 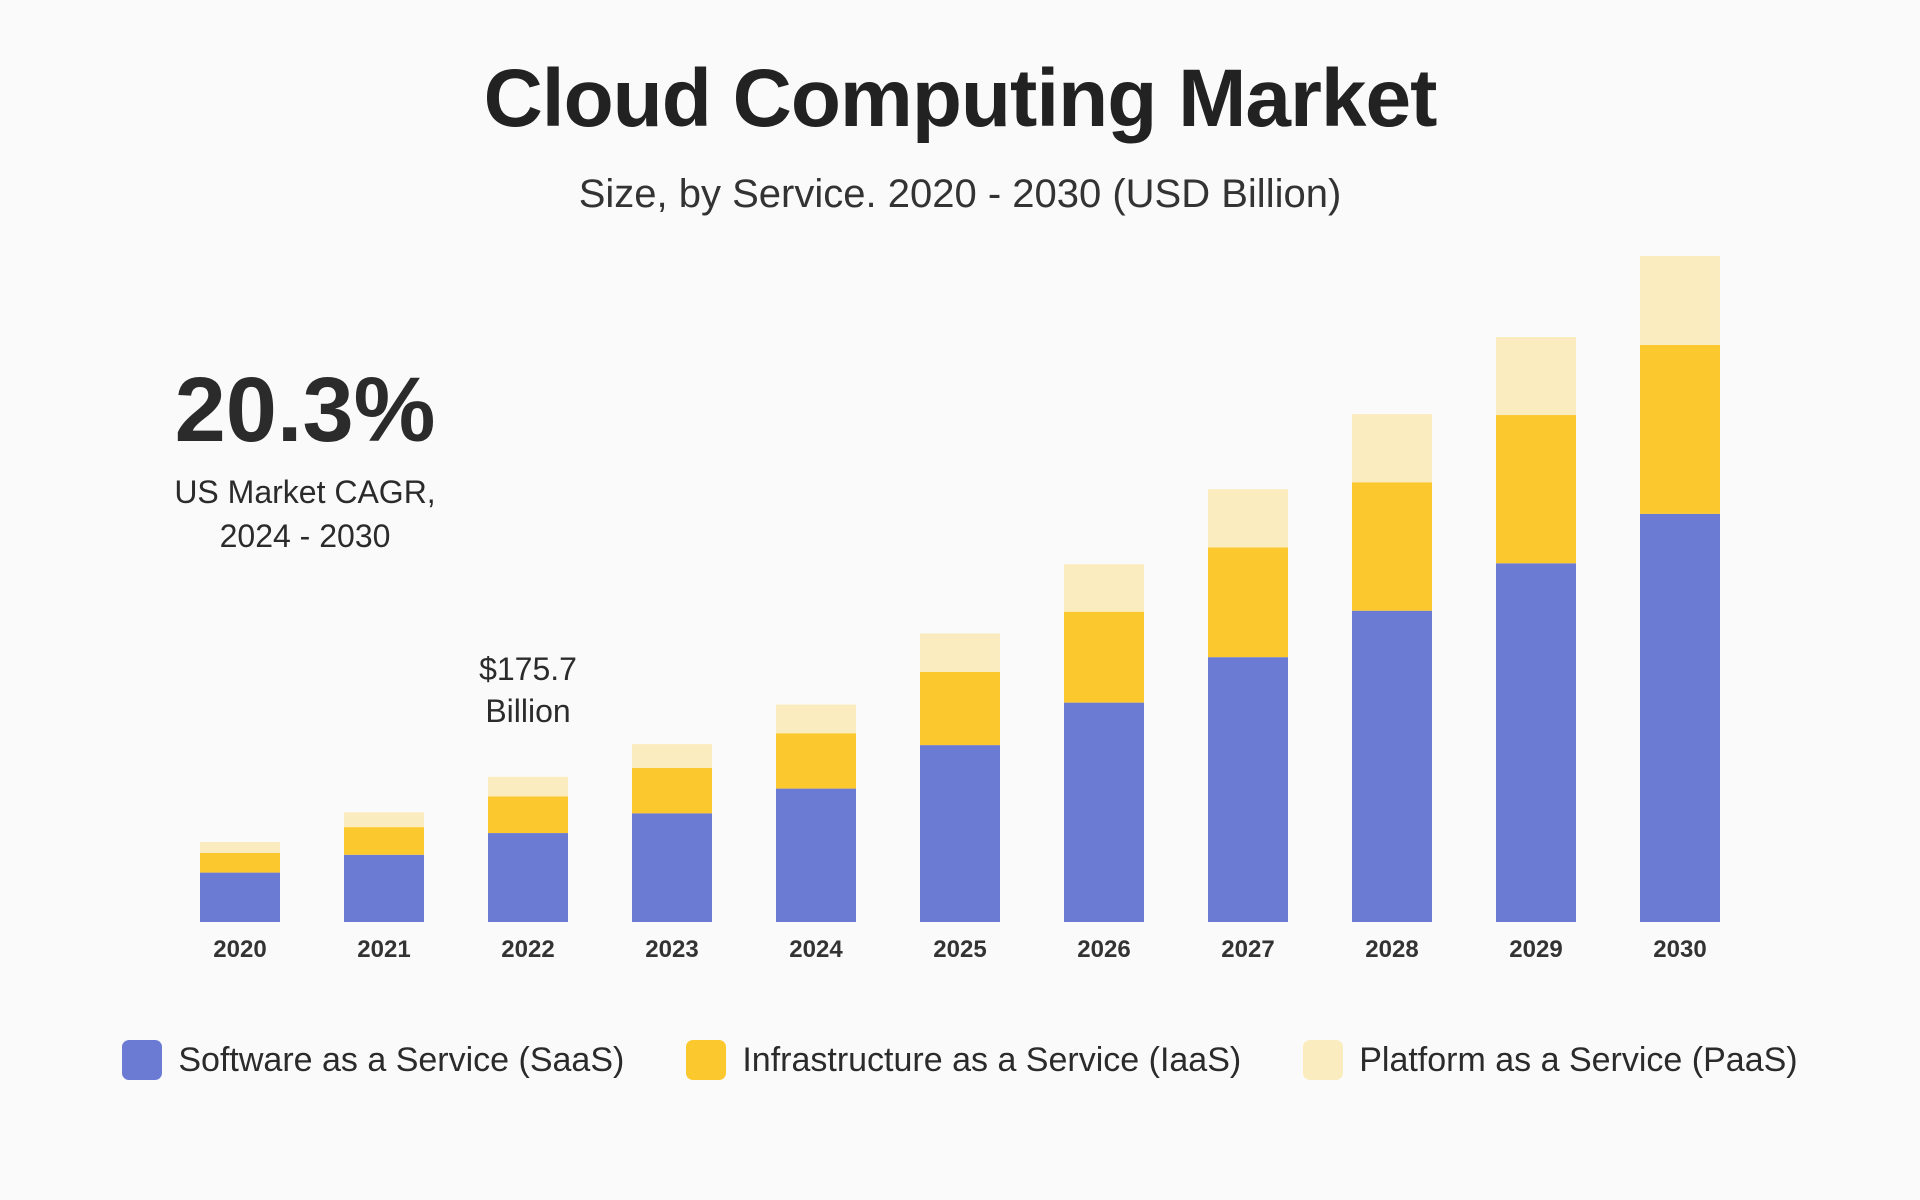 What do you see at coordinates (1536, 742) in the screenshot?
I see `bar-saas-2029` at bounding box center [1536, 742].